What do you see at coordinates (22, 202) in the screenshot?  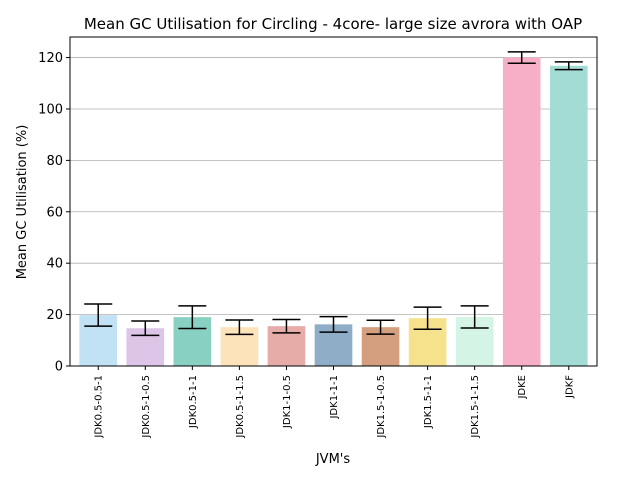 I see `y-axis-label: Mean GC Utilisation (%)` at bounding box center [22, 202].